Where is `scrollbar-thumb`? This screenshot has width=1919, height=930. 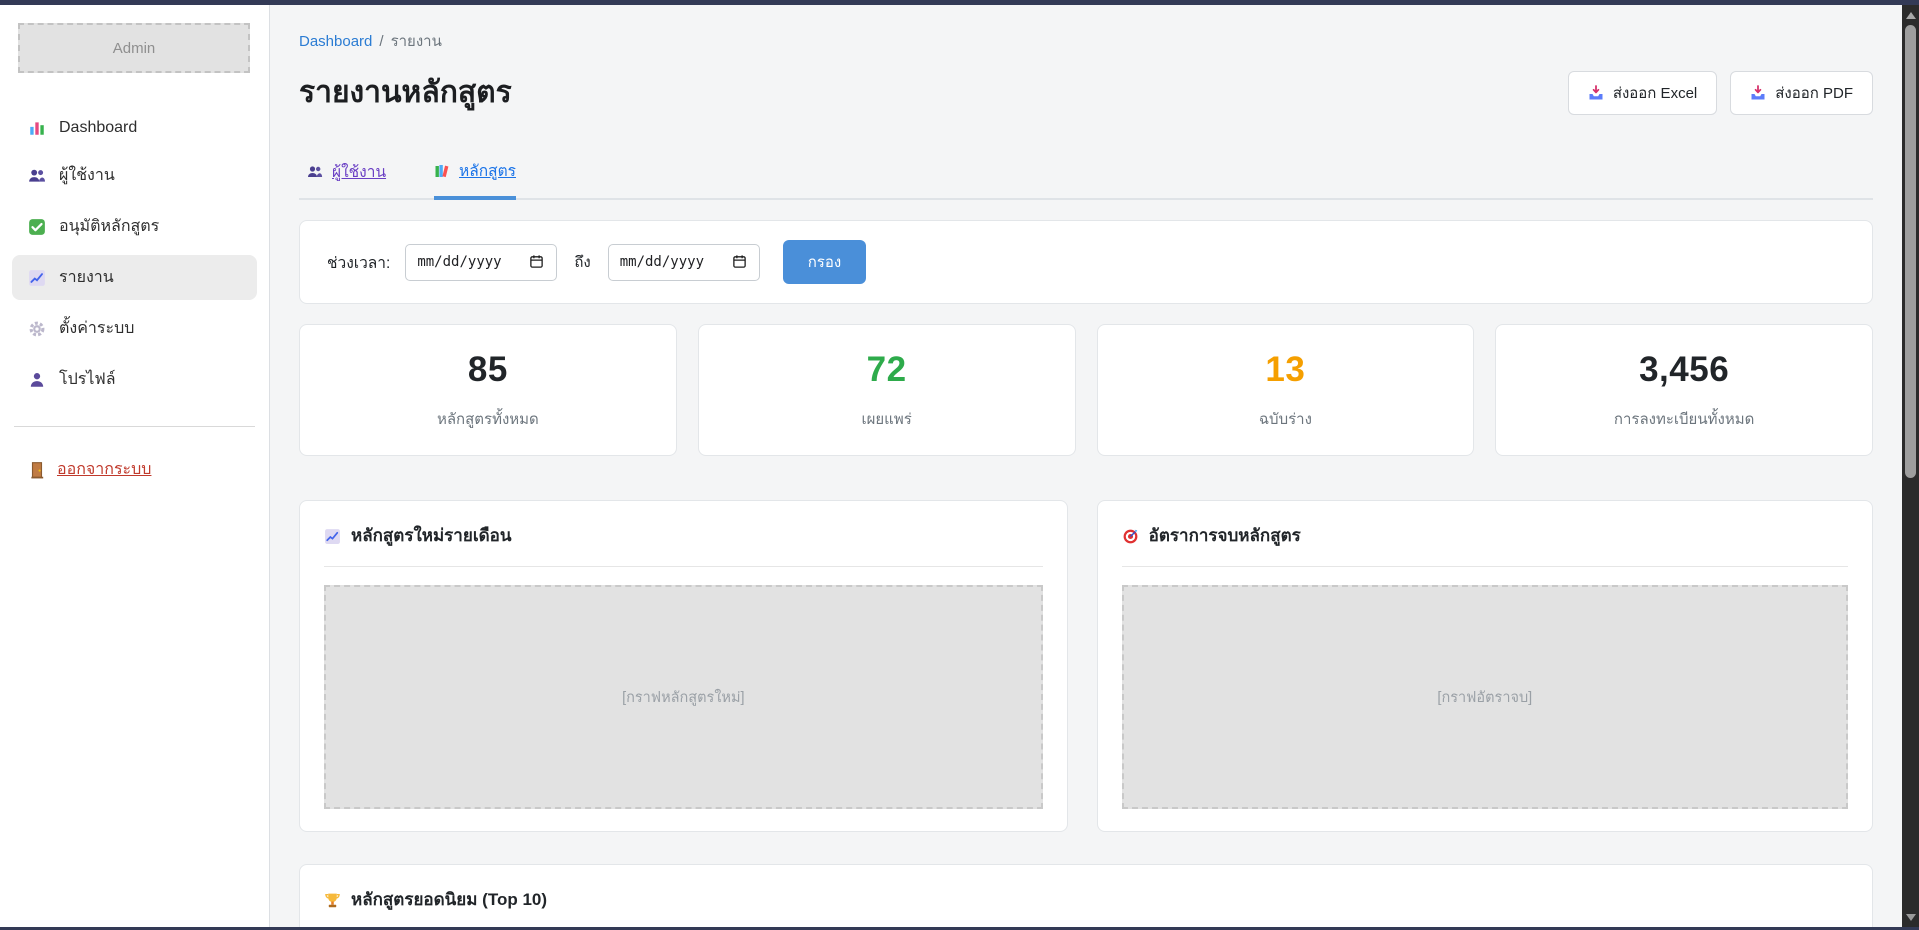 scrollbar-thumb is located at coordinates (1910, 251).